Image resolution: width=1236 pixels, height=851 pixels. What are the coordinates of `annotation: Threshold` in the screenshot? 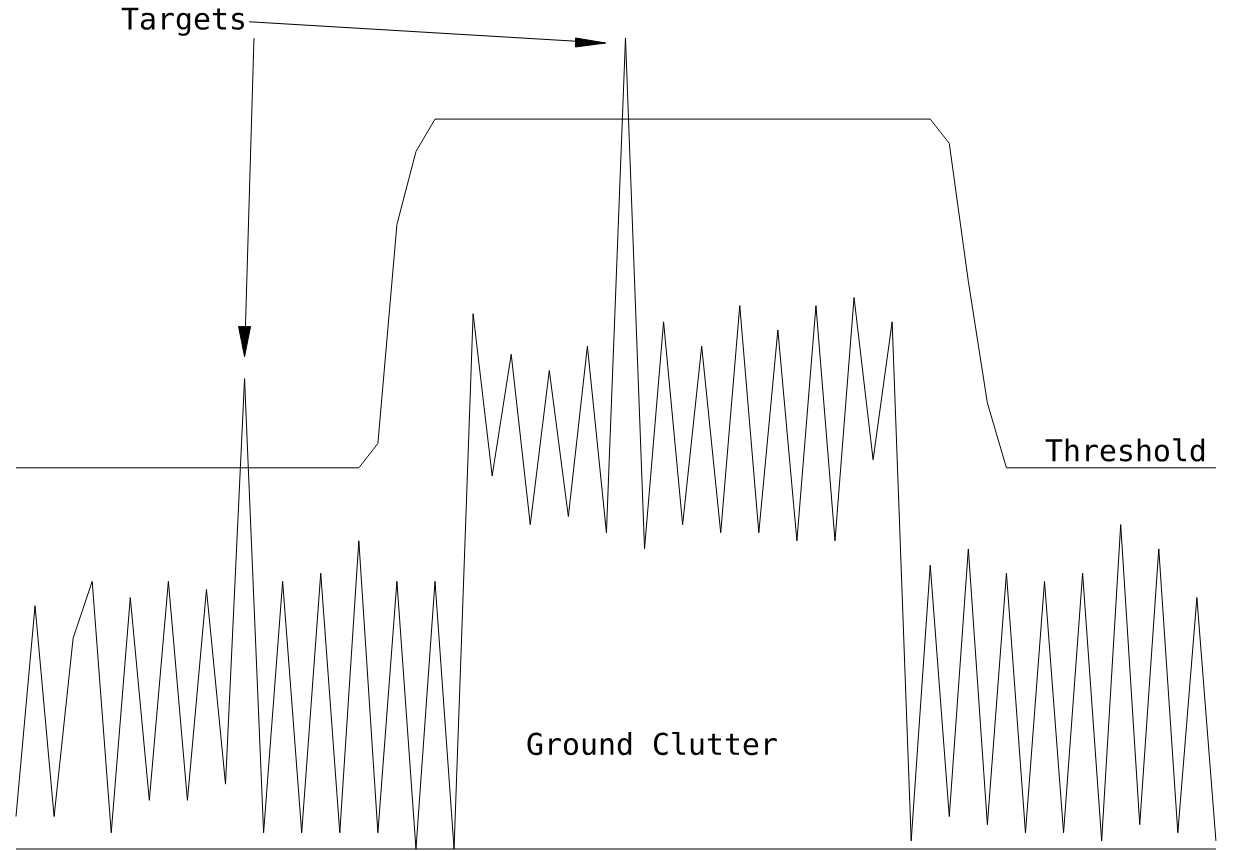 It's located at (1125, 450).